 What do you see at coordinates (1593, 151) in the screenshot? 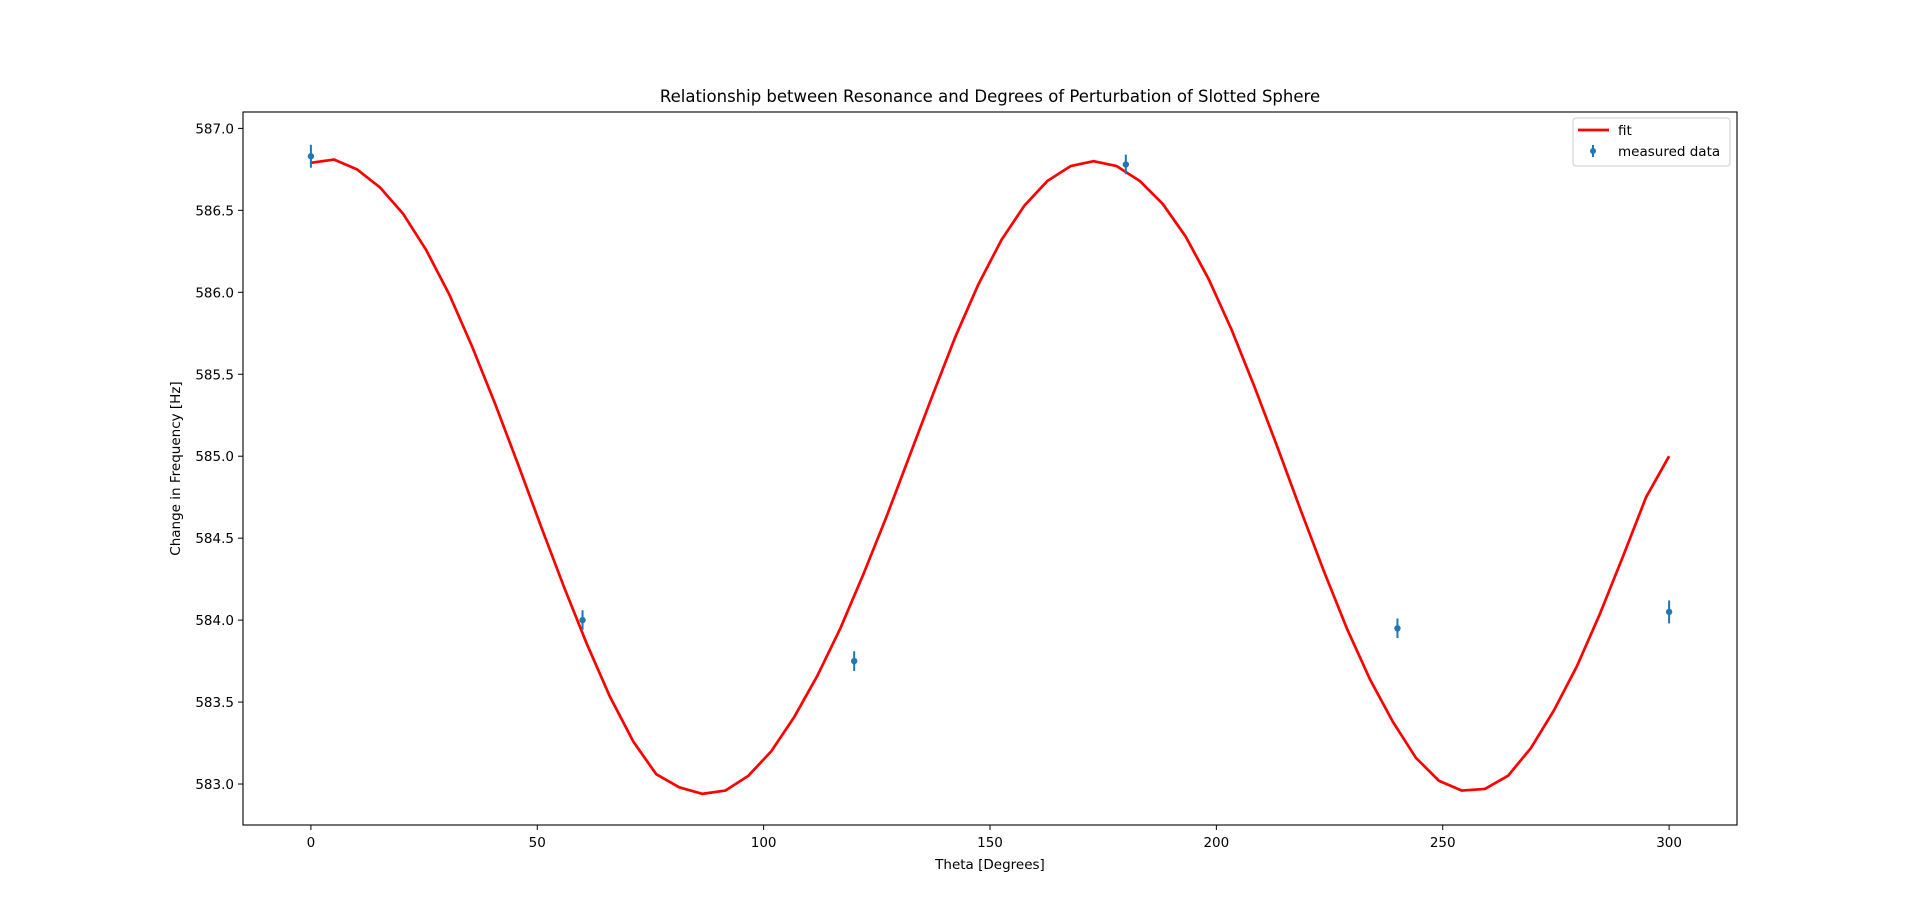
I see `legend-swatch-point` at bounding box center [1593, 151].